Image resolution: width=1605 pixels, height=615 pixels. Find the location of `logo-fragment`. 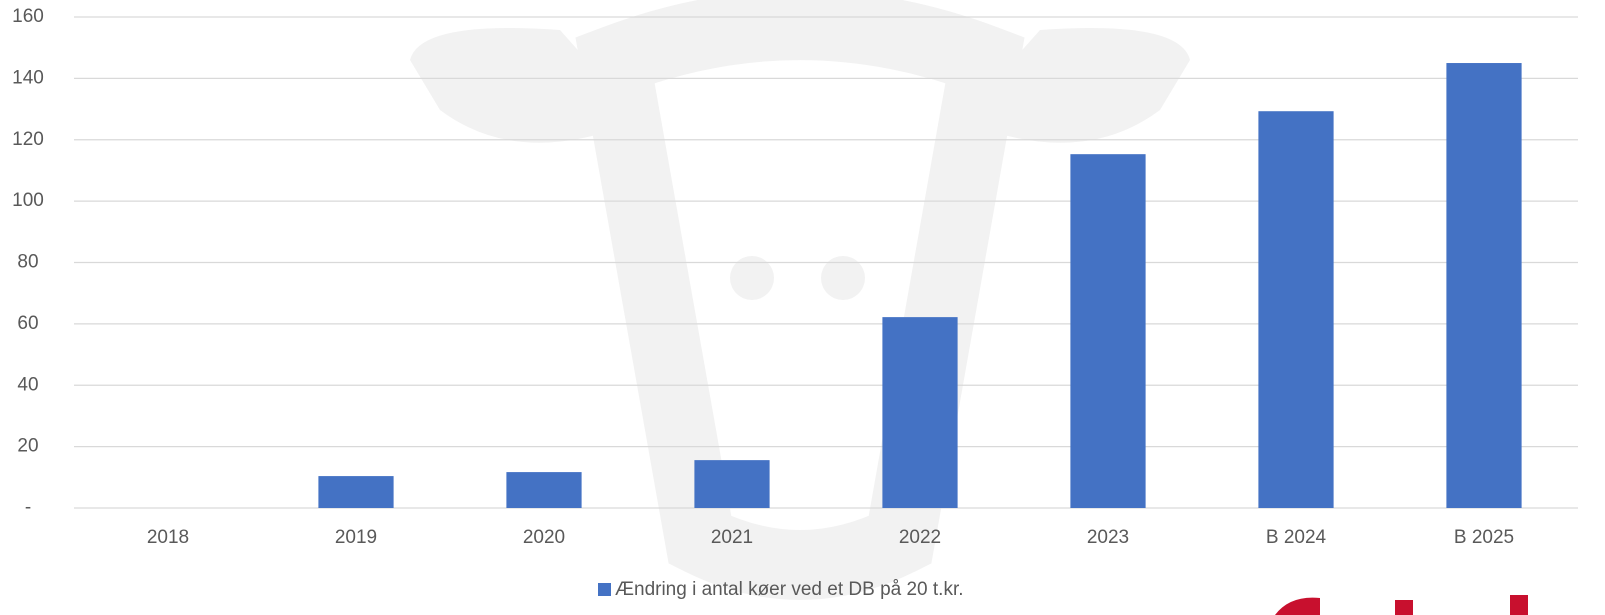

logo-fragment is located at coordinates (1401, 605).